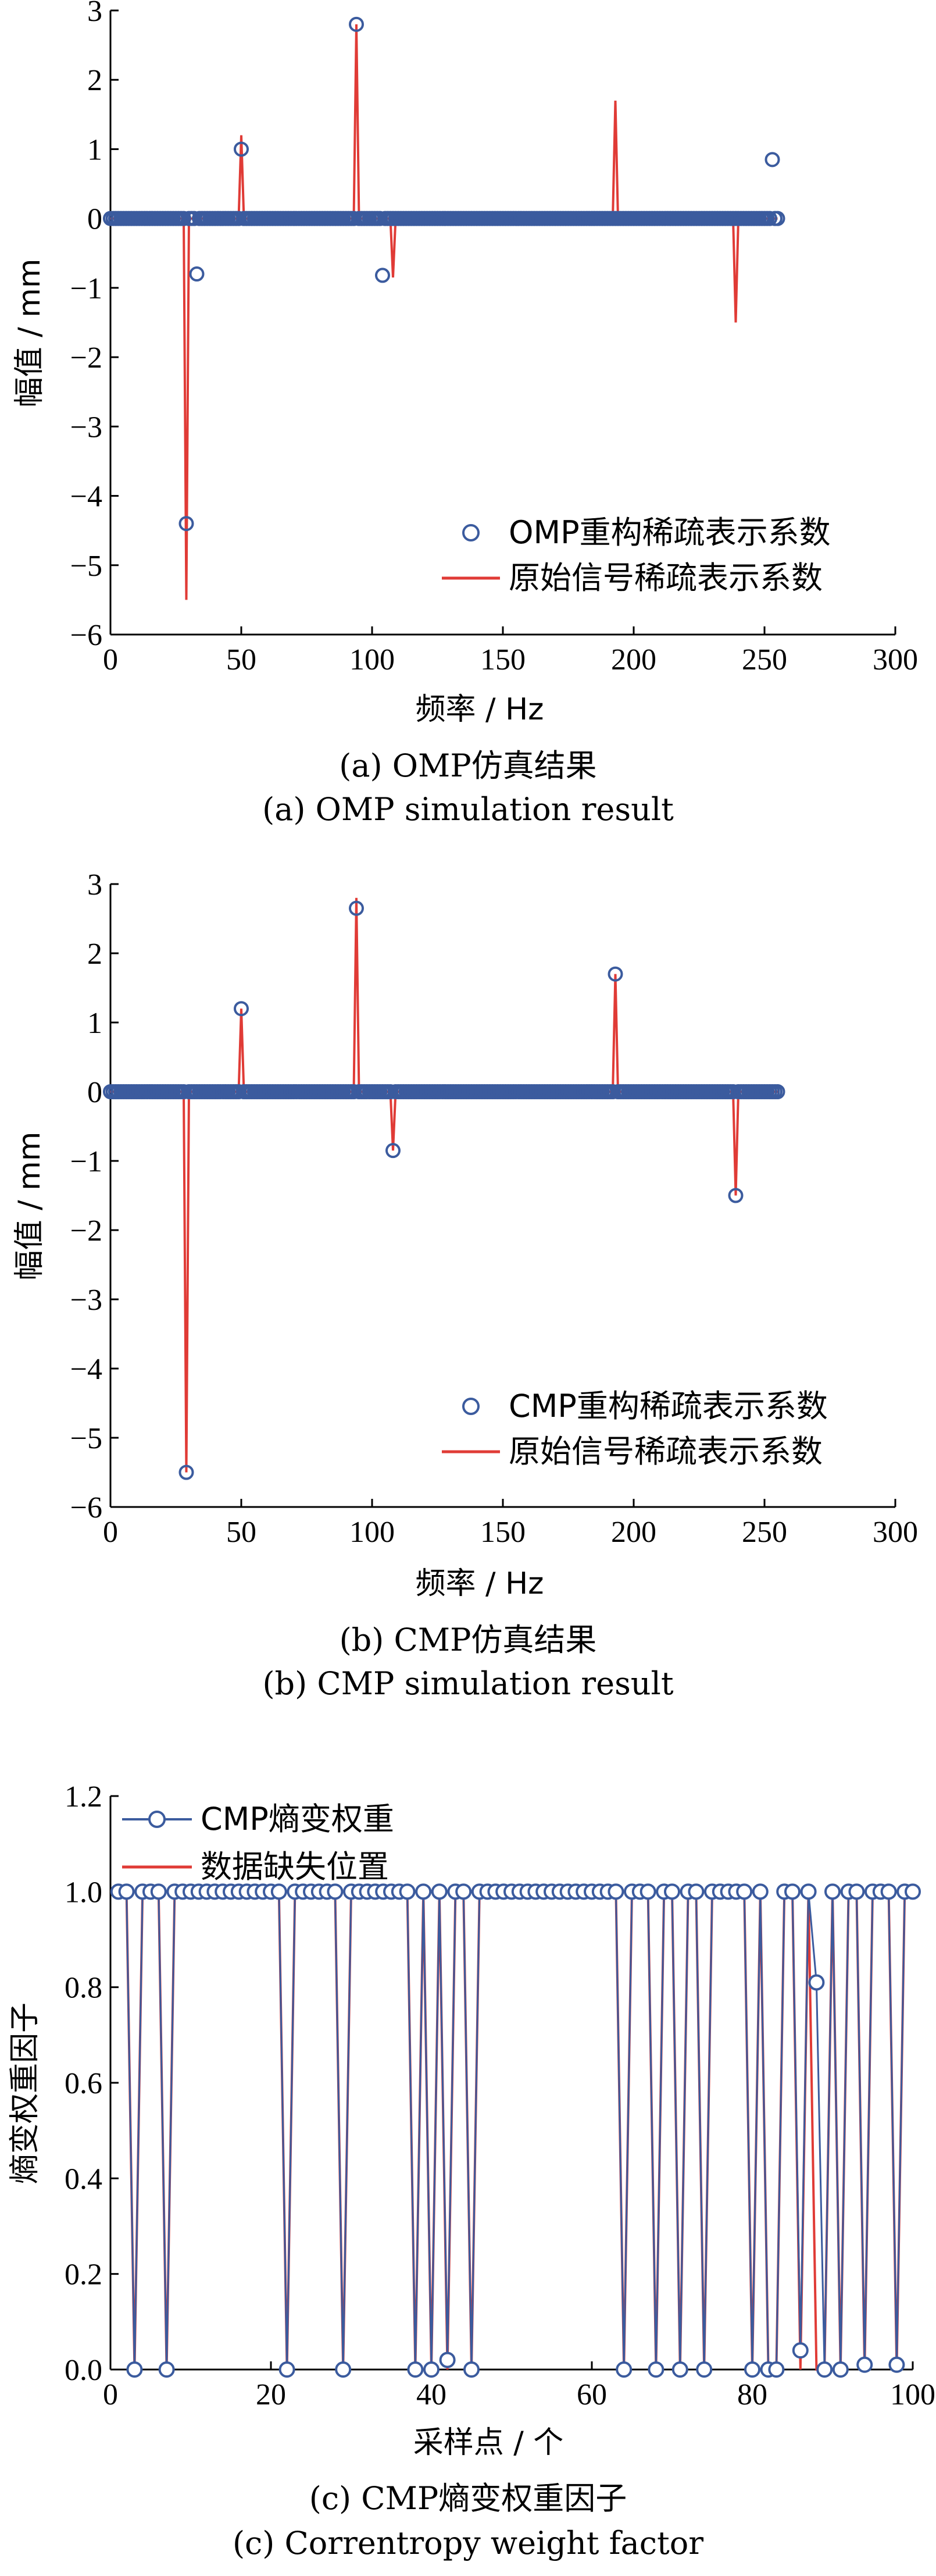 Image resolution: width=936 pixels, height=2576 pixels. Describe the element at coordinates (83, 1796) in the screenshot. I see `y-tick-label: 1.2` at that location.